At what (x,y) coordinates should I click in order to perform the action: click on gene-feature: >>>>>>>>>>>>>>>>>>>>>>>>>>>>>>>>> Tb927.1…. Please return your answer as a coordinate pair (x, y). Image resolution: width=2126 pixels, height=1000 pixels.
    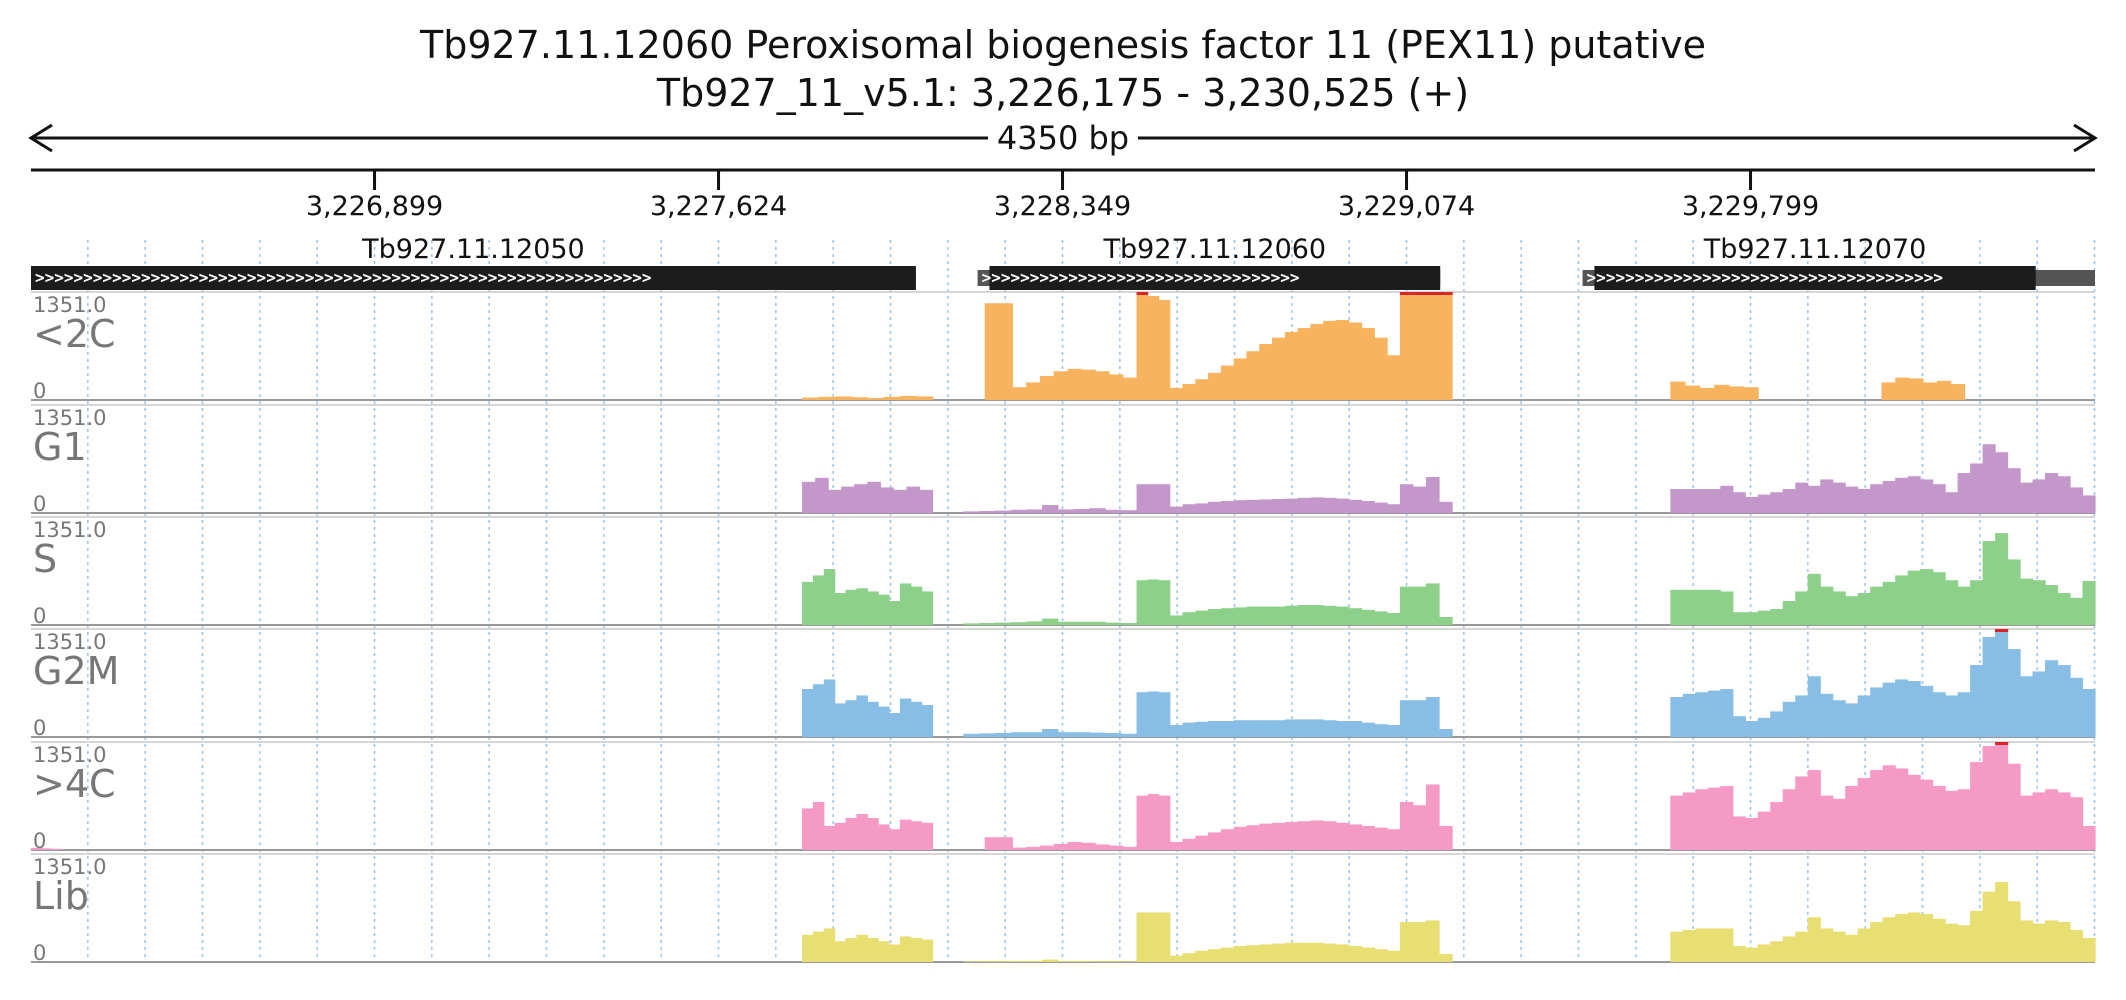
    Looking at the image, I should click on (1209, 262).